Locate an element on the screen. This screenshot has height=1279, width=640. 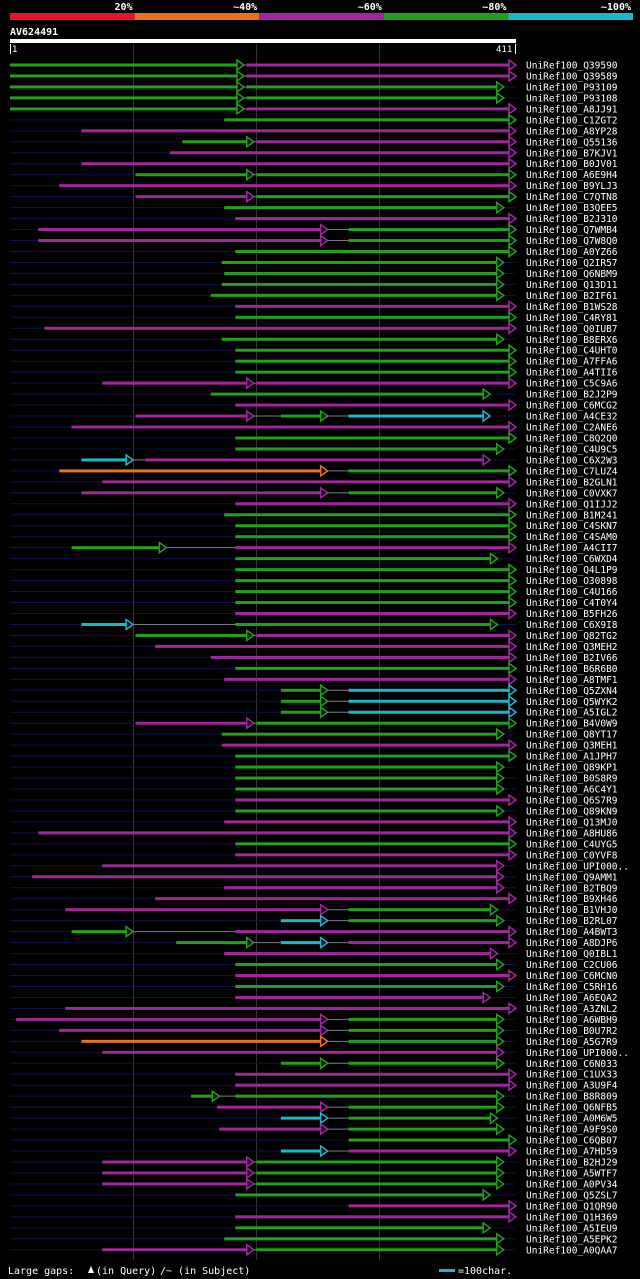
hit-id-label: UniRef100_A6EQA2 is located at coordinates (572, 998).